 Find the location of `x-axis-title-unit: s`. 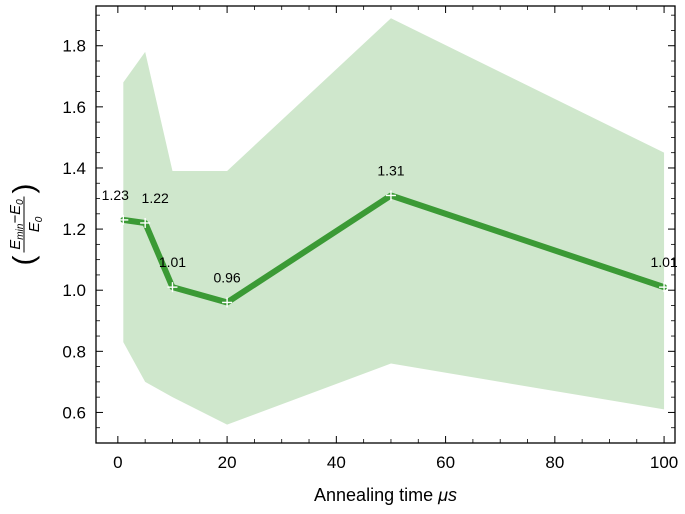

x-axis-title-unit: s is located at coordinates (452, 495).